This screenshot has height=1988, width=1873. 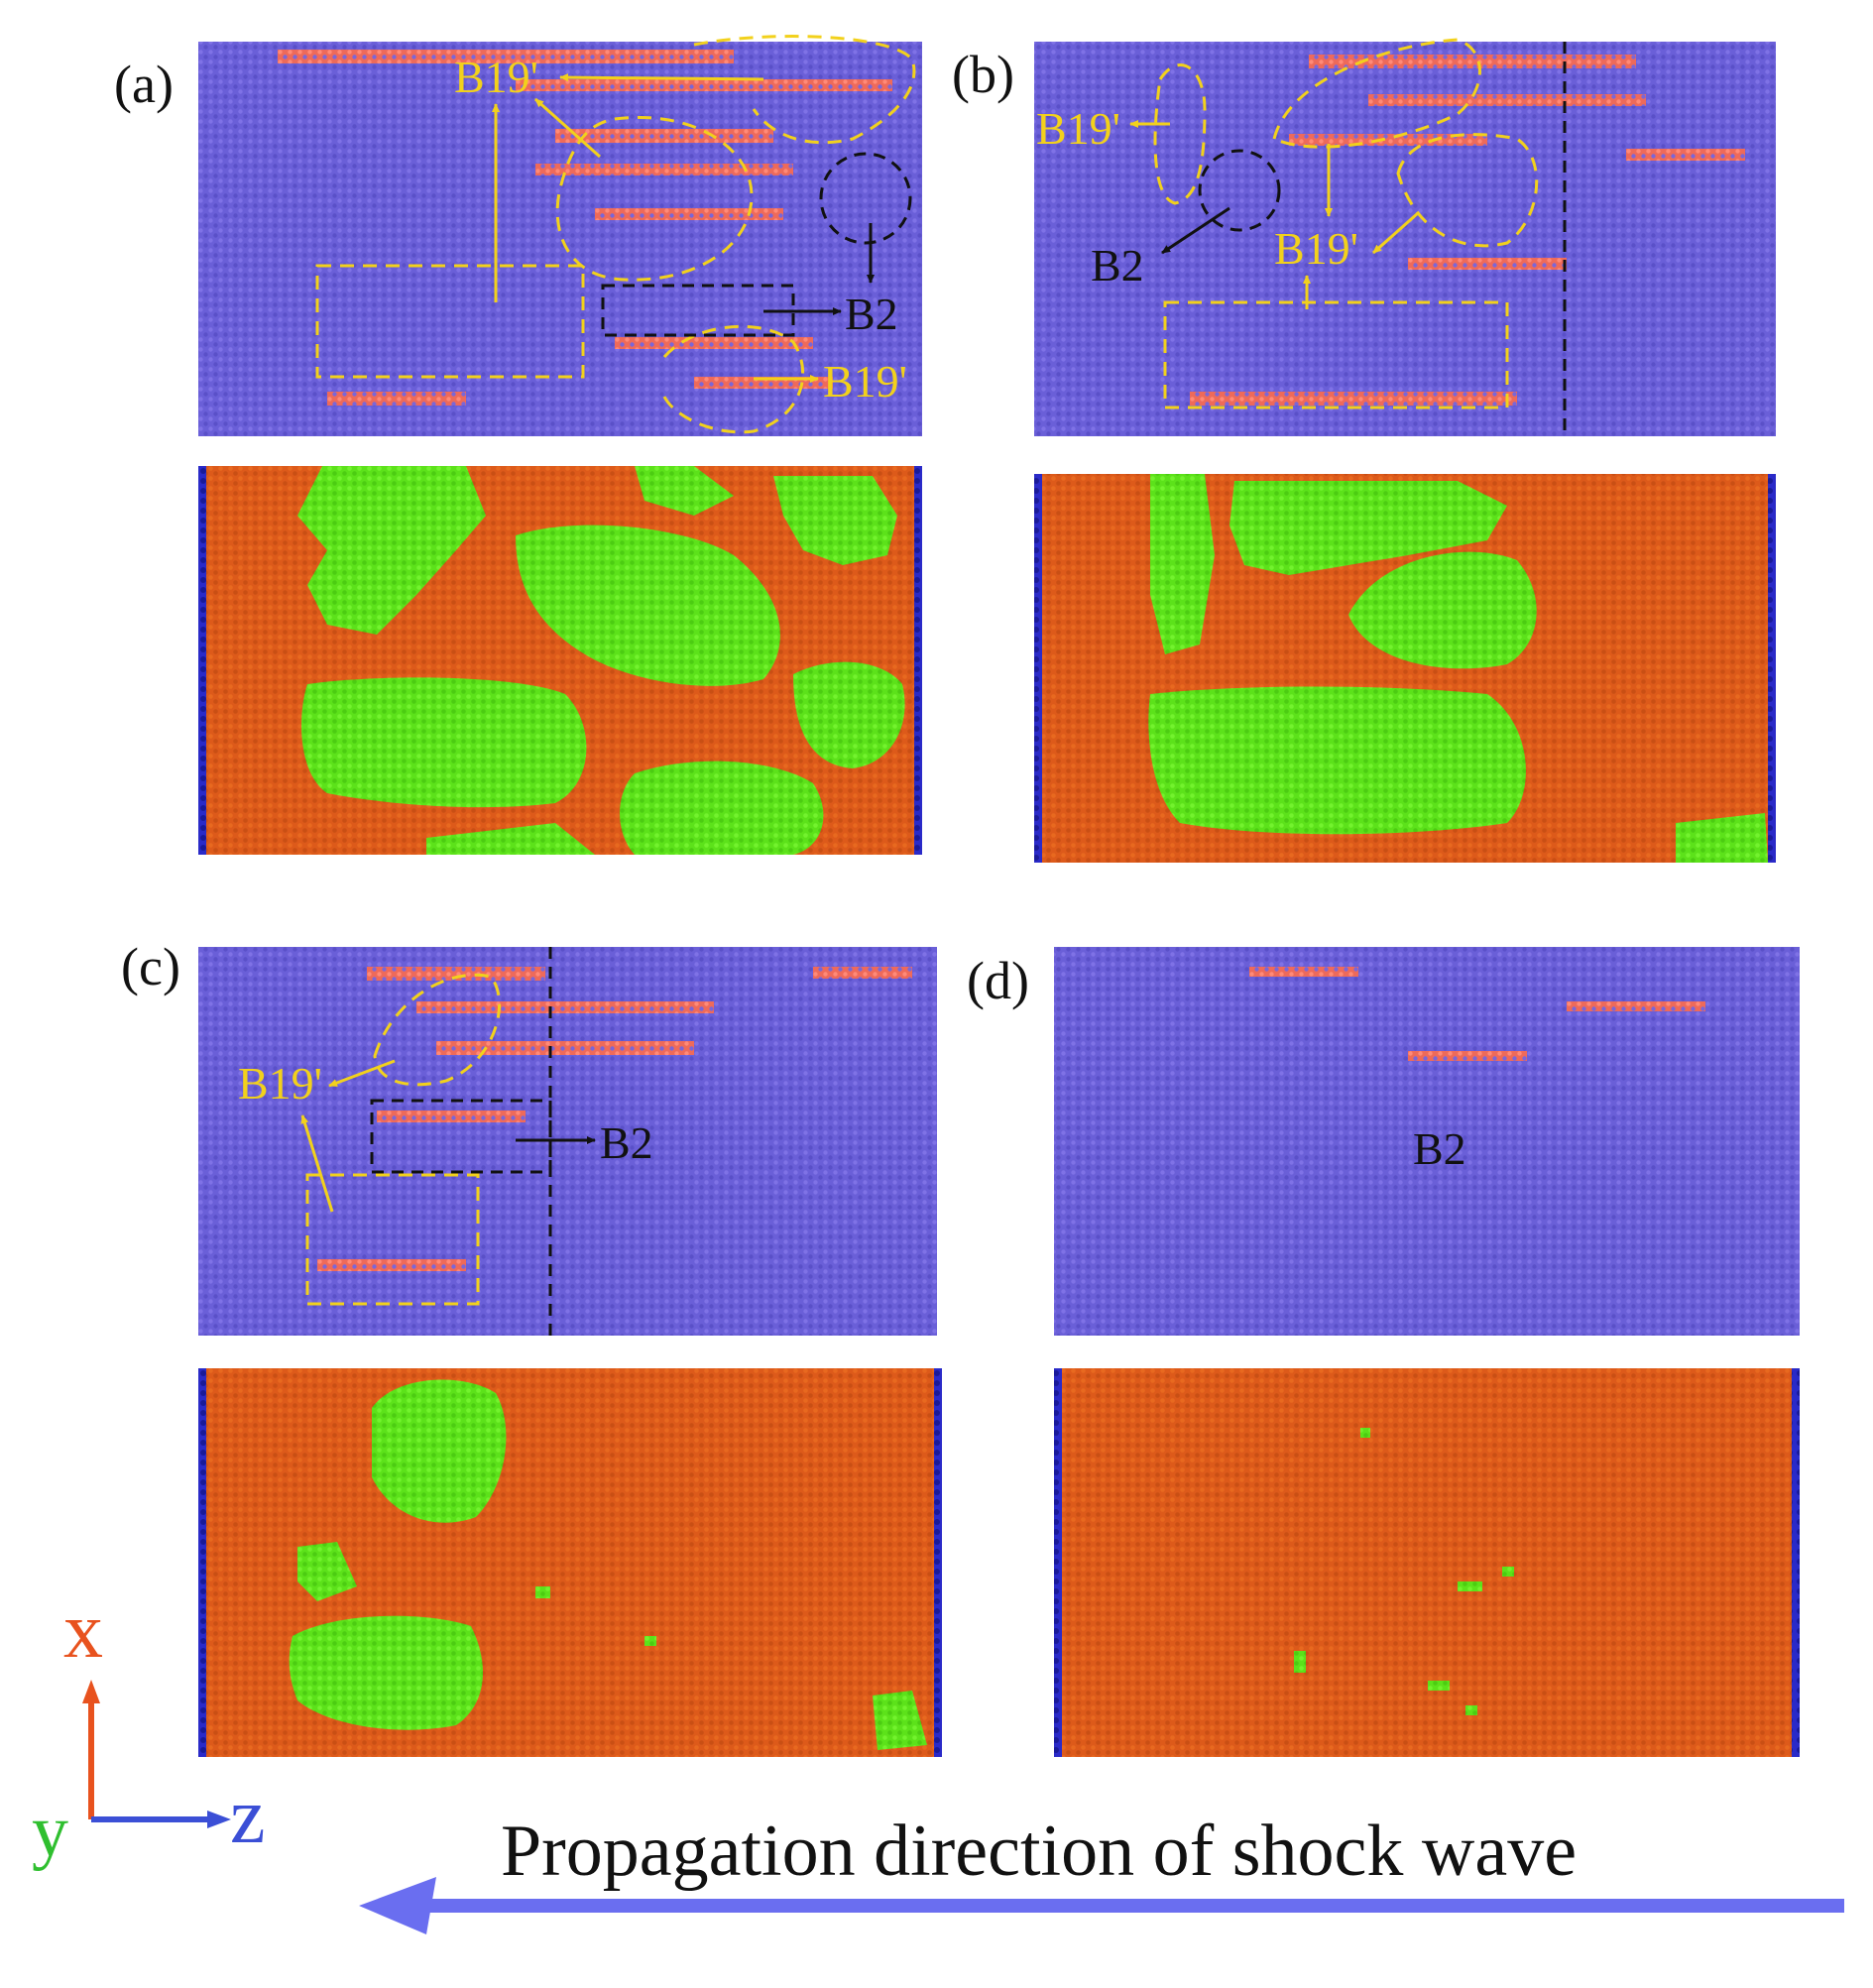 What do you see at coordinates (871, 314) in the screenshot?
I see `panel-a-tag-b2: B2` at bounding box center [871, 314].